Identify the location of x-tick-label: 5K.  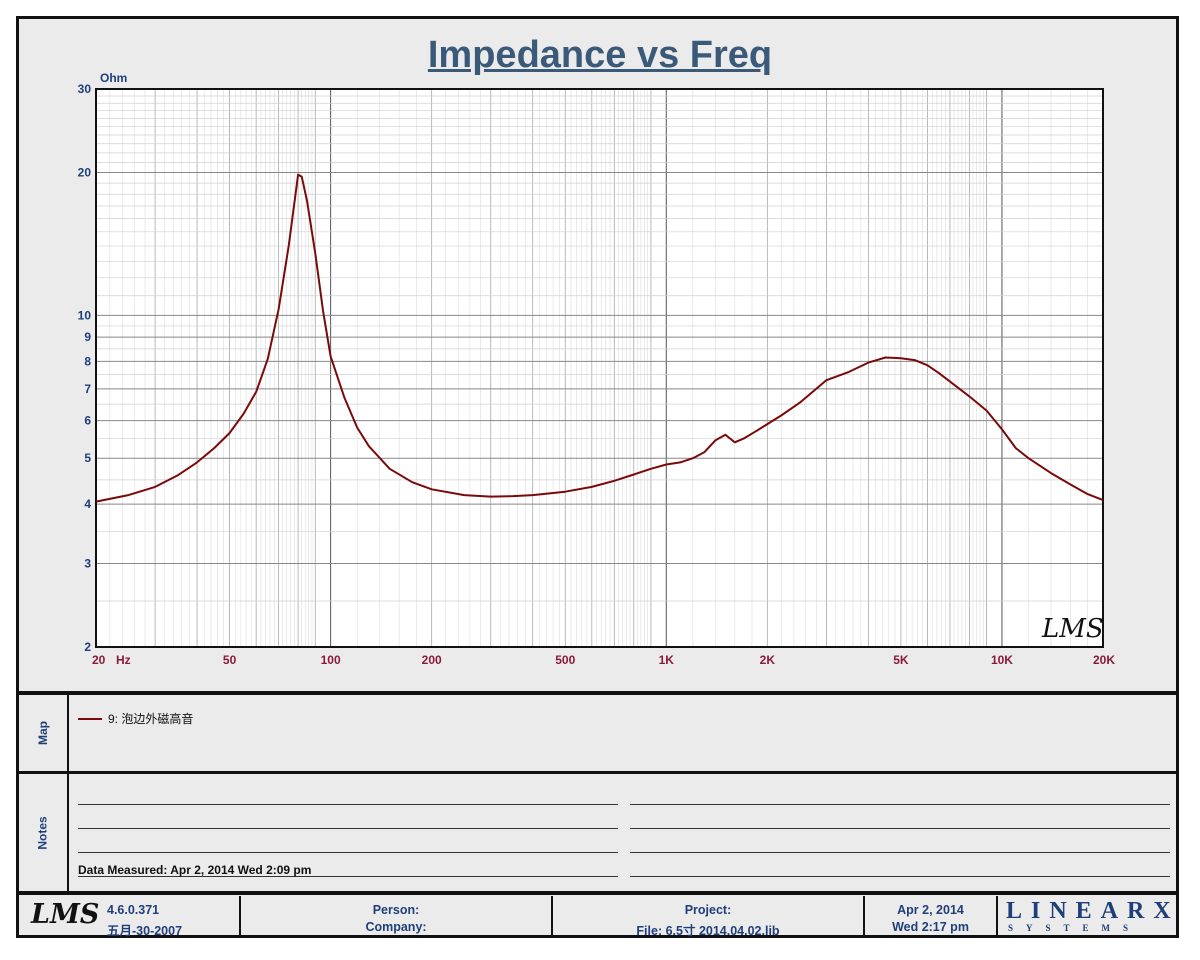
(901, 660).